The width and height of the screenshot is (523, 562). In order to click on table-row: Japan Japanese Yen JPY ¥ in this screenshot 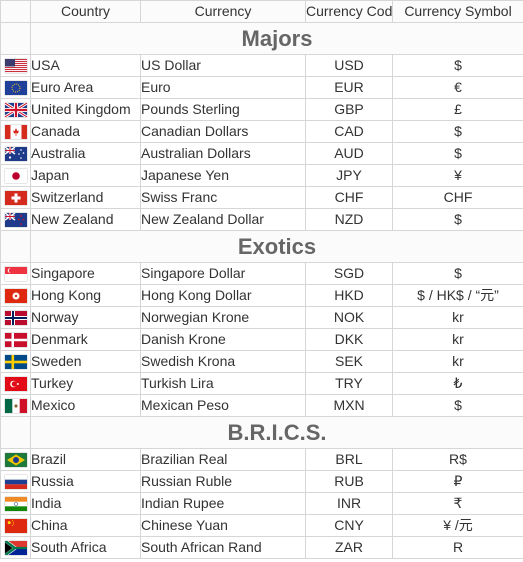, I will do `click(261, 175)`.